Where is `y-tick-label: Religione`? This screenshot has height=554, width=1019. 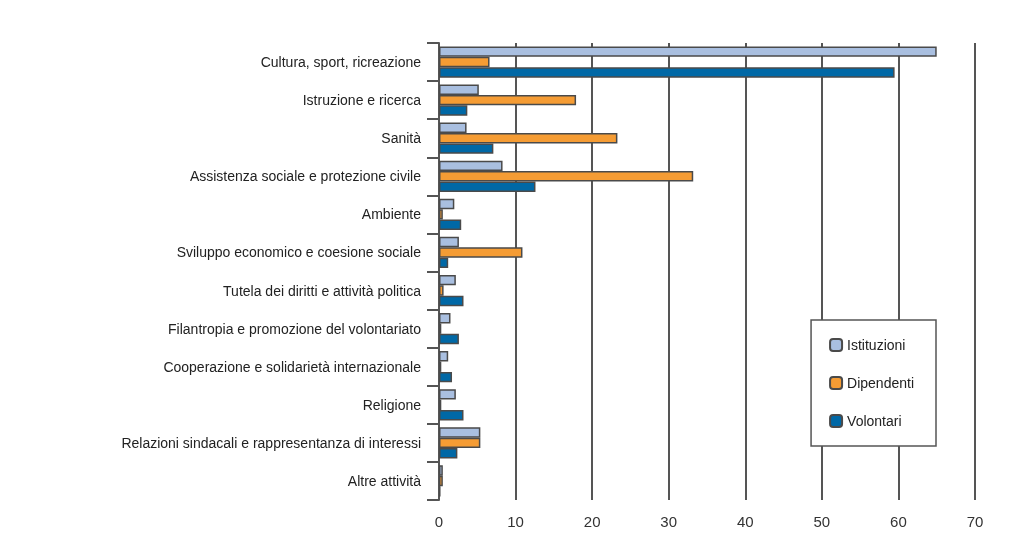 y-tick-label: Religione is located at coordinates (392, 404).